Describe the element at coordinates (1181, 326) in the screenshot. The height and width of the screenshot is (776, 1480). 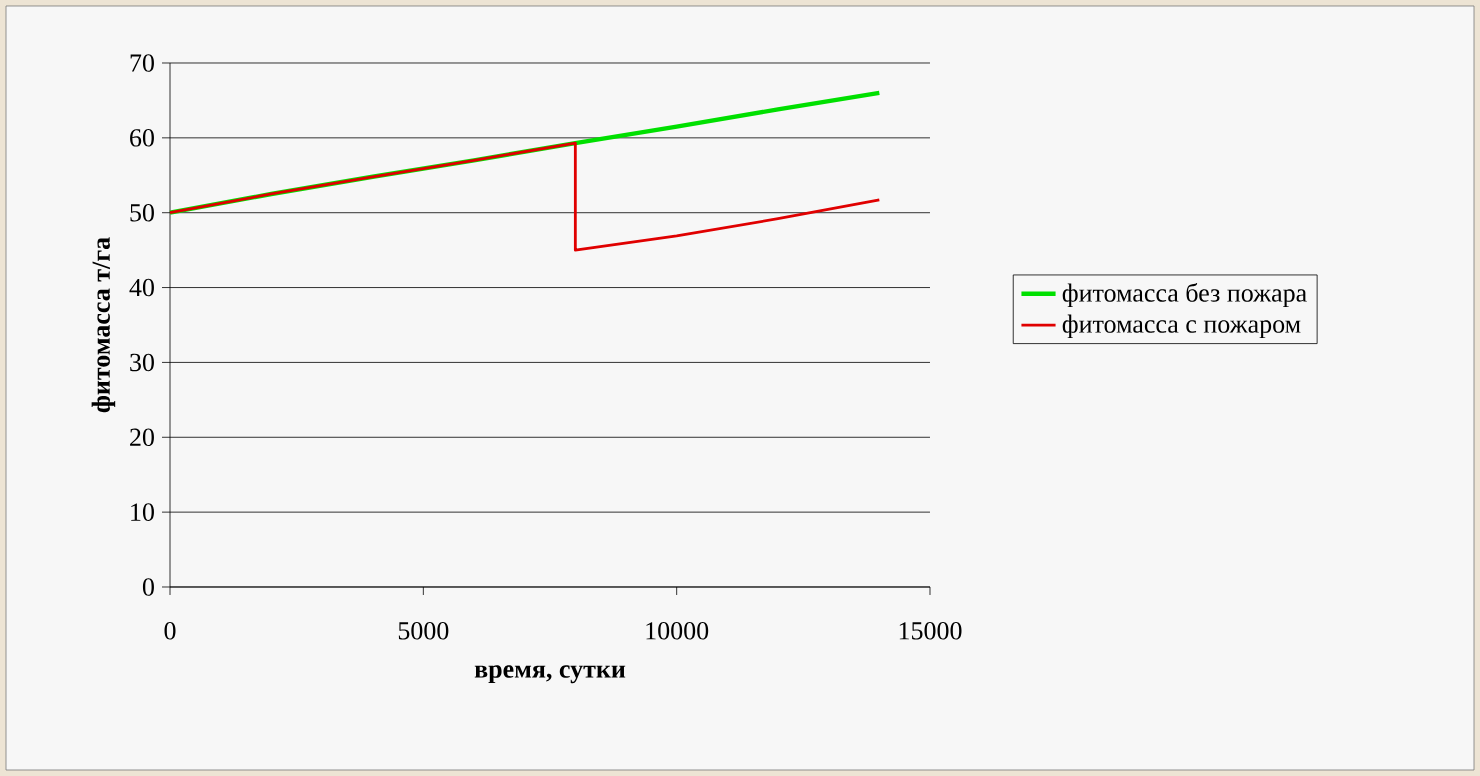
I see `legend-label: фитомасса с пожаром` at that location.